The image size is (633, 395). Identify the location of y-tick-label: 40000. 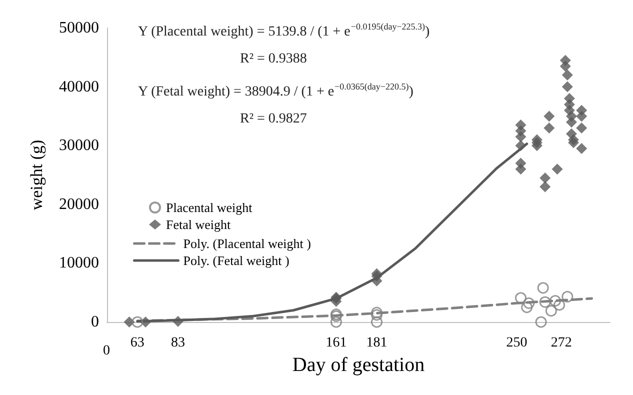
(79, 87).